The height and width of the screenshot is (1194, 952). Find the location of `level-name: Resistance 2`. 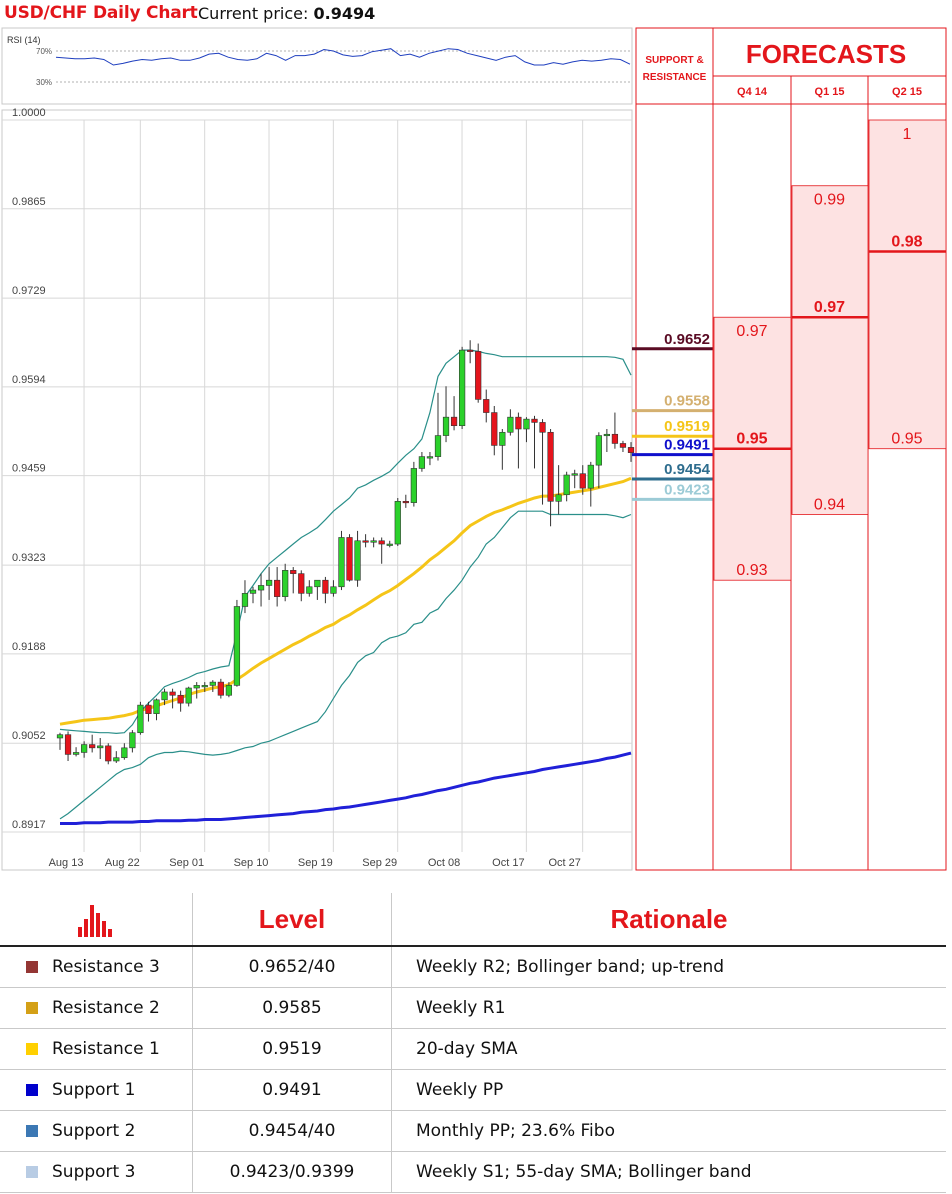

level-name: Resistance 2 is located at coordinates (96, 1008).